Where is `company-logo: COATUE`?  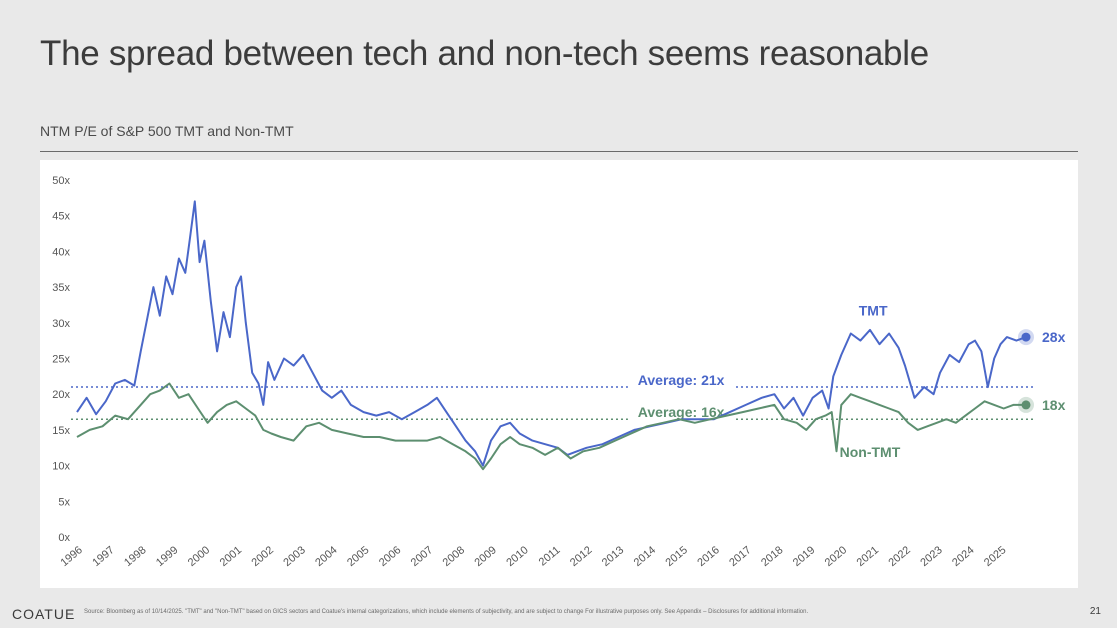 company-logo: COATUE is located at coordinates (44, 614).